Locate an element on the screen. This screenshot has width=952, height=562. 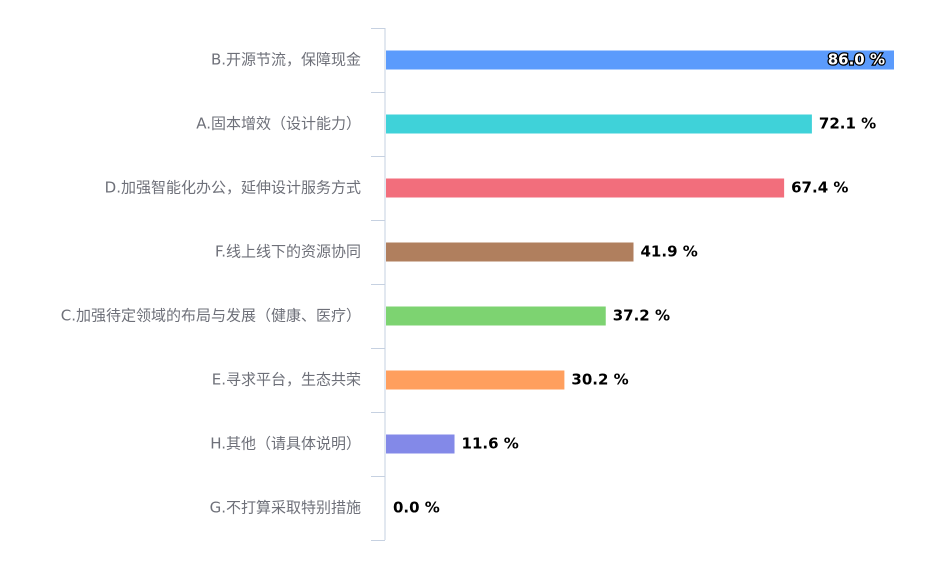
category-label: E.寻求平台，生态共荣 is located at coordinates (286, 380).